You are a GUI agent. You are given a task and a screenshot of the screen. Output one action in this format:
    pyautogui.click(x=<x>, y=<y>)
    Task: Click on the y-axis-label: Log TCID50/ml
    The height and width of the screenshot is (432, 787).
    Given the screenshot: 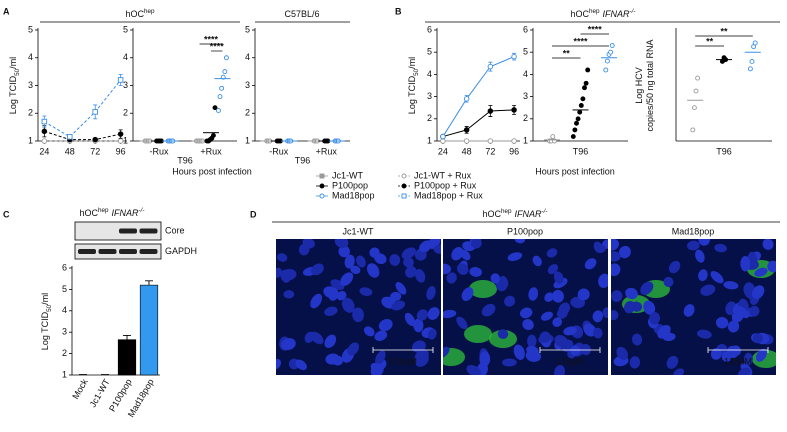 What is the action you would take?
    pyautogui.click(x=14, y=85)
    